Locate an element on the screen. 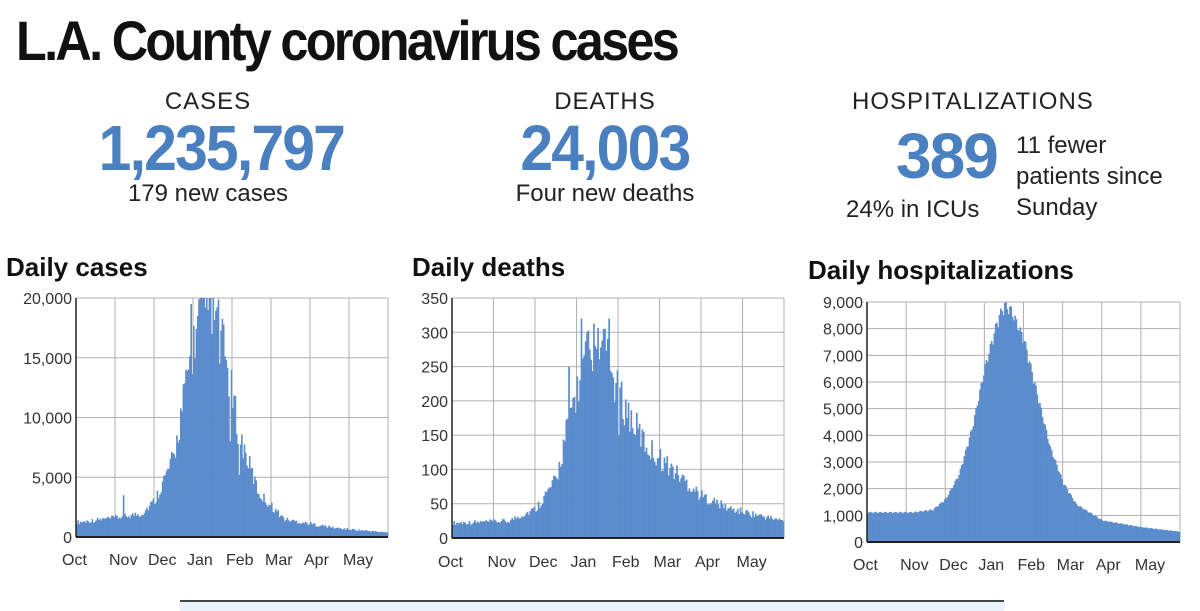  deaths-x-tick-label: Dec is located at coordinates (543, 562).